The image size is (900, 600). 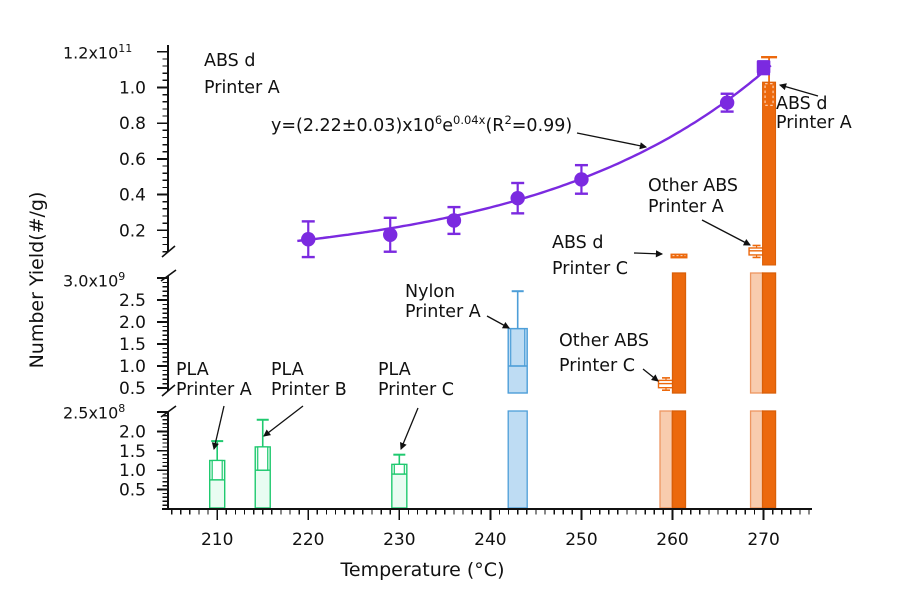 What do you see at coordinates (416, 380) in the screenshot?
I see `annotation-pla-printer-c: PLA Printer C` at bounding box center [416, 380].